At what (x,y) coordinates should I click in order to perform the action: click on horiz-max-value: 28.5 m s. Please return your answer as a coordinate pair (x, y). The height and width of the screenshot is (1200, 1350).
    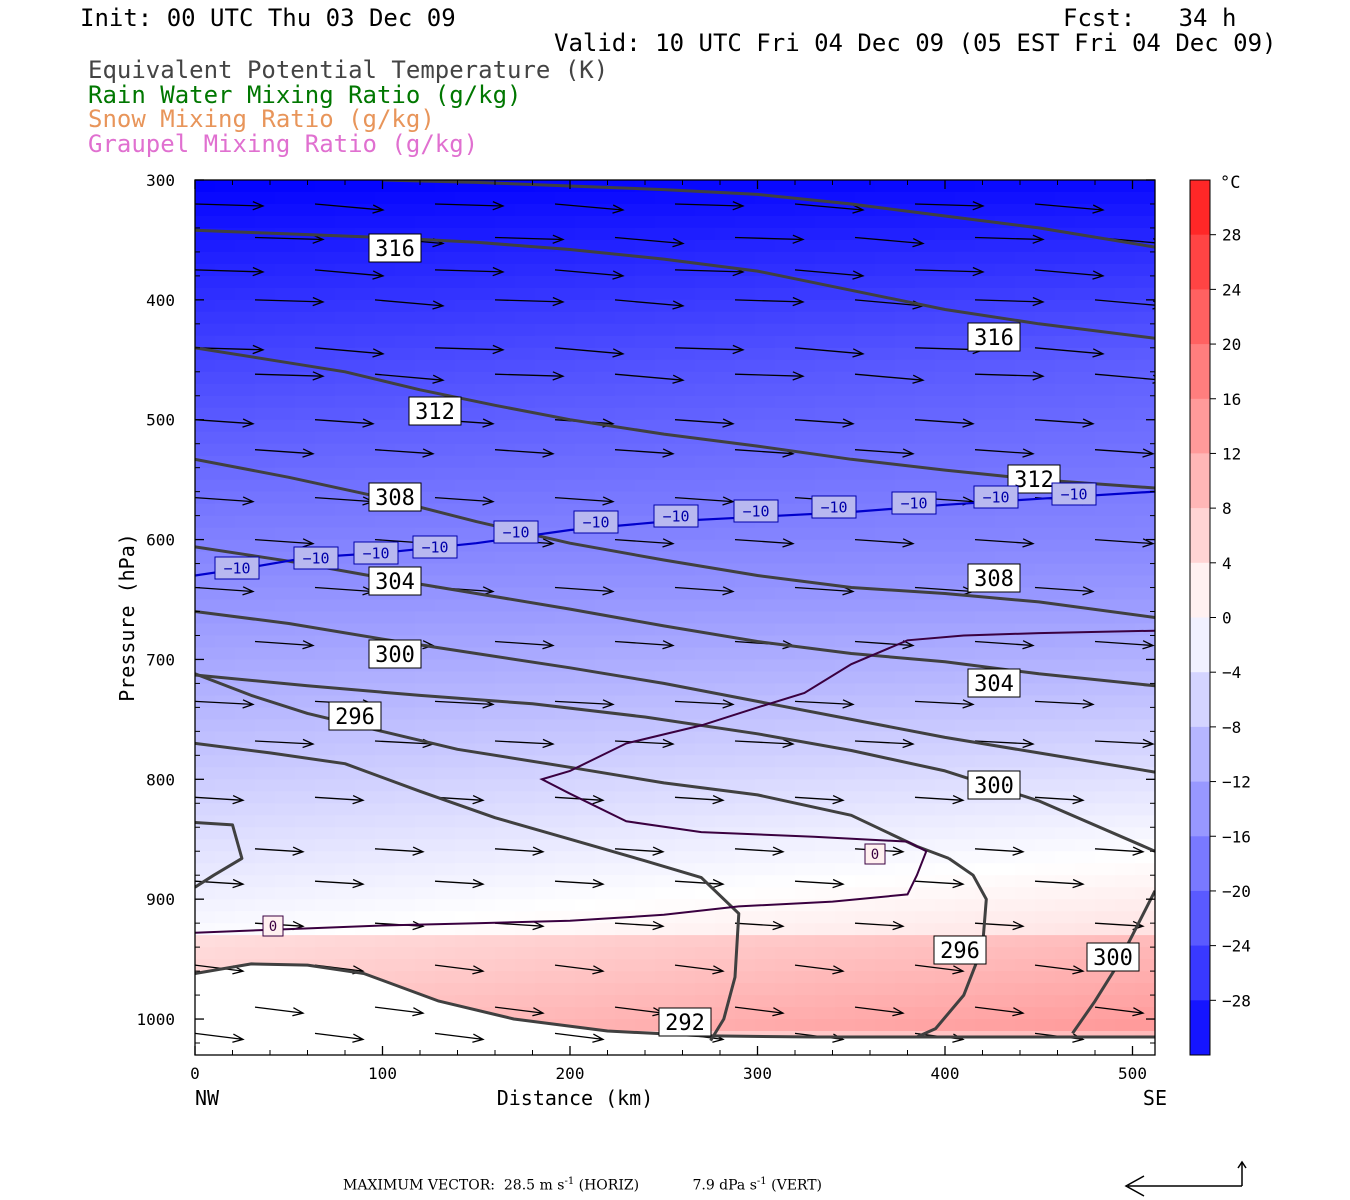
    Looking at the image, I should click on (534, 1185).